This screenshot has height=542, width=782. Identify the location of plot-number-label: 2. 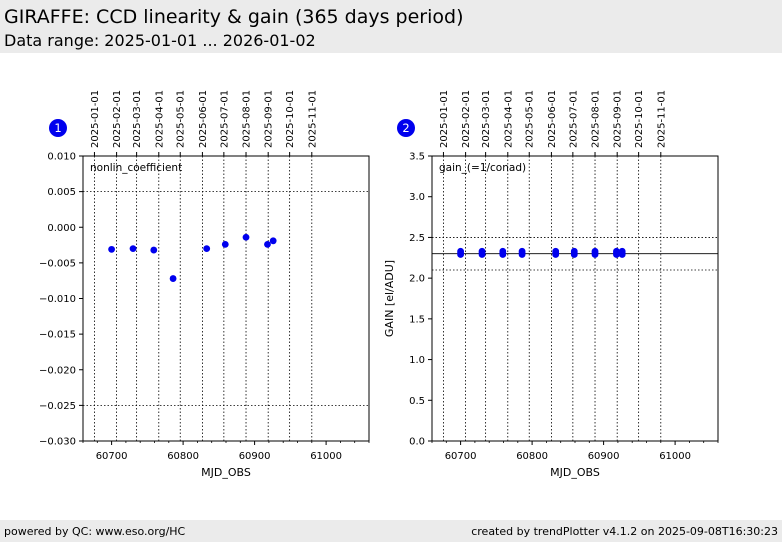
(405, 128).